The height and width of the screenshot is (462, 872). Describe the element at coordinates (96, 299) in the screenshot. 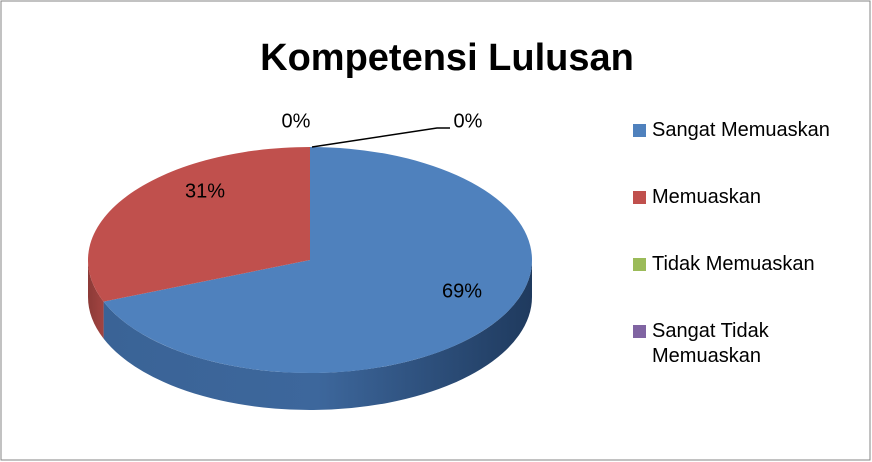

I see `slice-side` at that location.